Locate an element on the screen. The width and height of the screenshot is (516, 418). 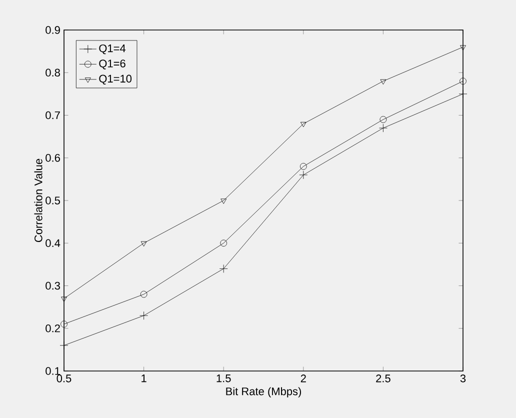
y-tick-label: 0.7 is located at coordinates (53, 115).